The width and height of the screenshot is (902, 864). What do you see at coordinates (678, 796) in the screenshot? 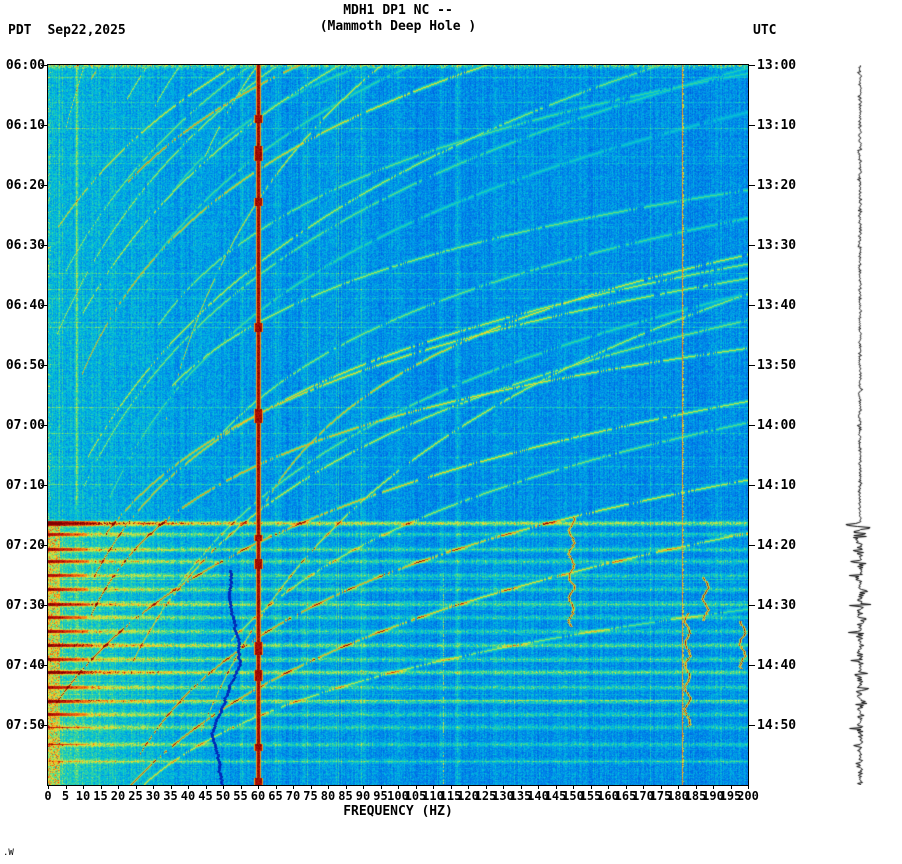
I see `freq-tick-label: 180` at bounding box center [678, 796].